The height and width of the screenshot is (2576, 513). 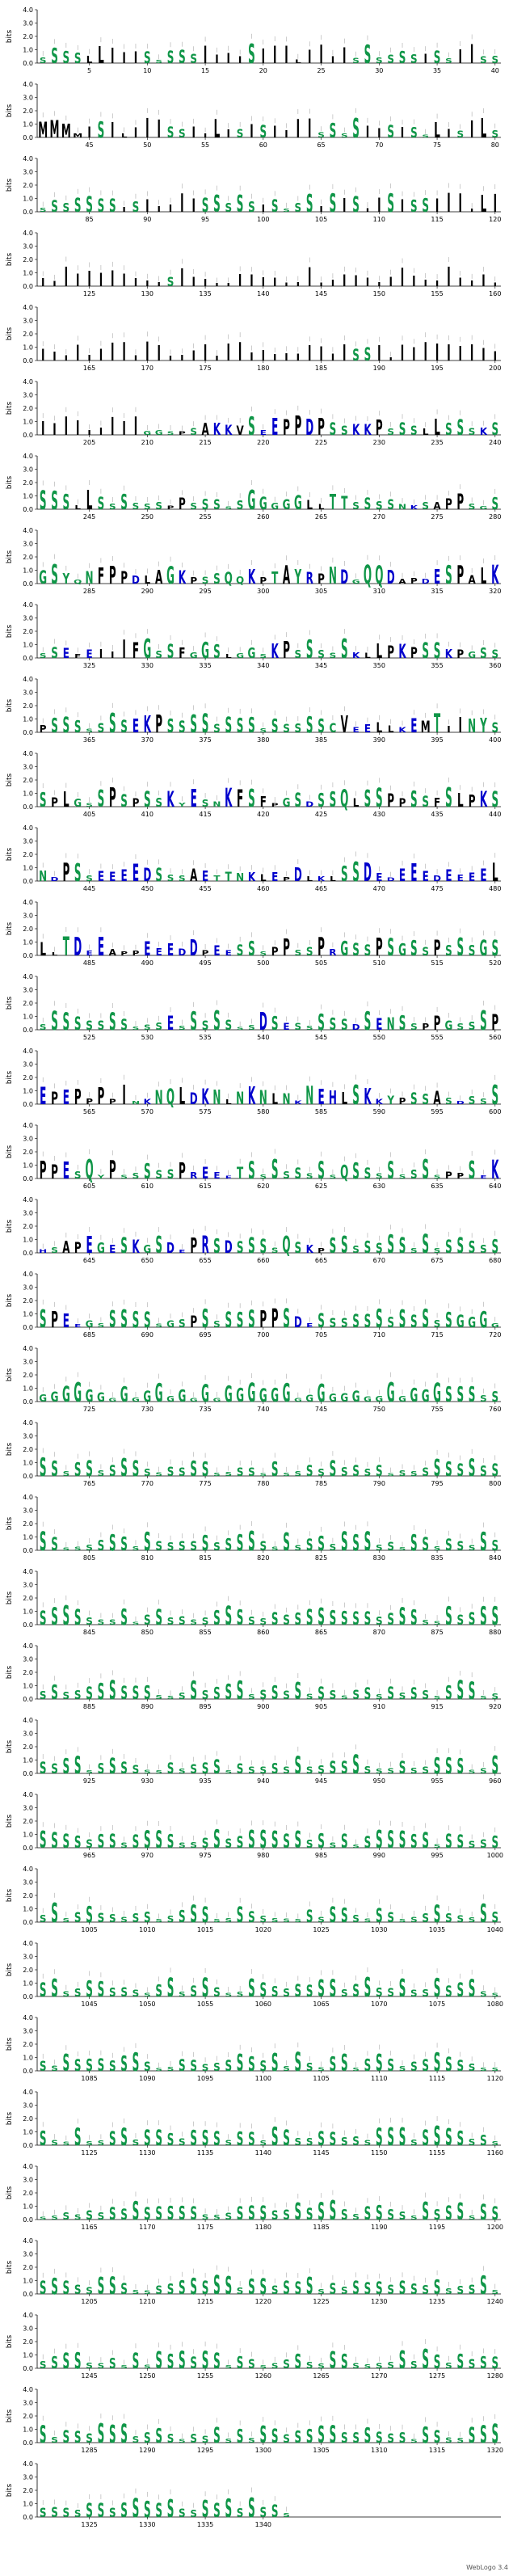 What do you see at coordinates (495, 1930) in the screenshot?
I see `x-tick-label: 1040` at bounding box center [495, 1930].